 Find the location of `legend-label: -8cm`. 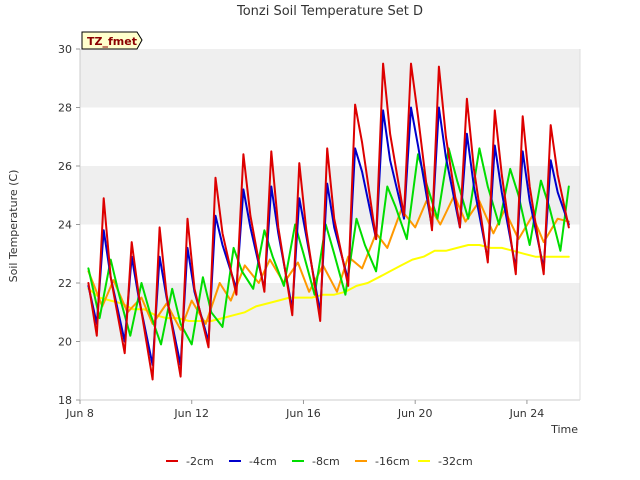

legend-label: -8cm is located at coordinates (326, 461).